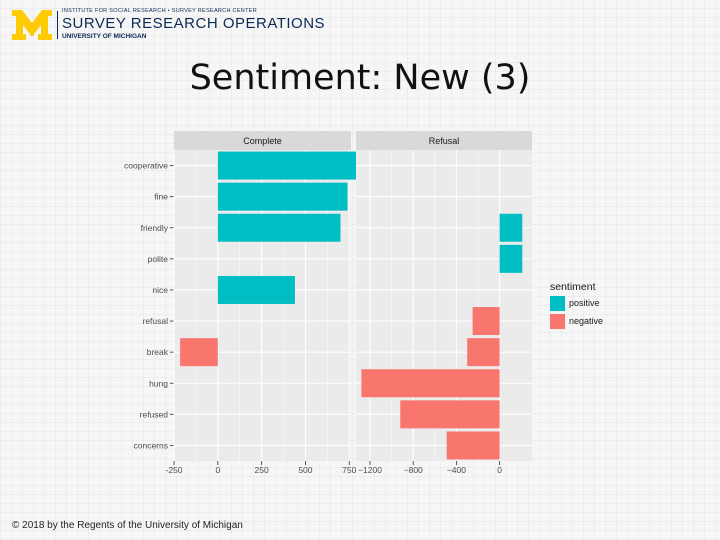 The image size is (720, 540). I want to click on y-tick-label-break: break, so click(158, 352).